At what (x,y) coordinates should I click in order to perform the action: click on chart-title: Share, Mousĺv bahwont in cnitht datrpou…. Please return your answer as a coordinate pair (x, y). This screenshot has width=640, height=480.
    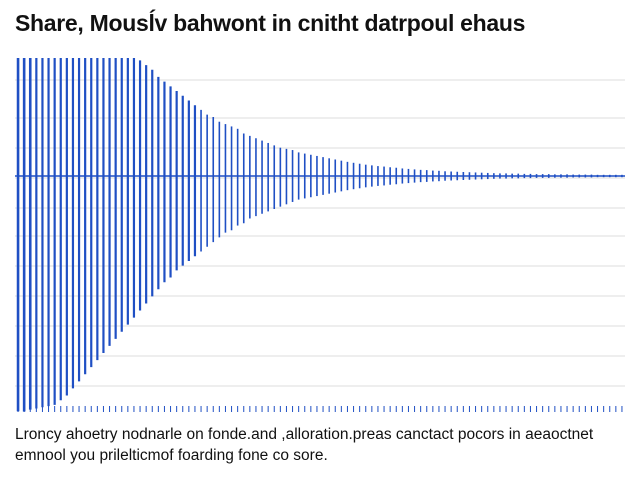
    Looking at the image, I should click on (270, 23).